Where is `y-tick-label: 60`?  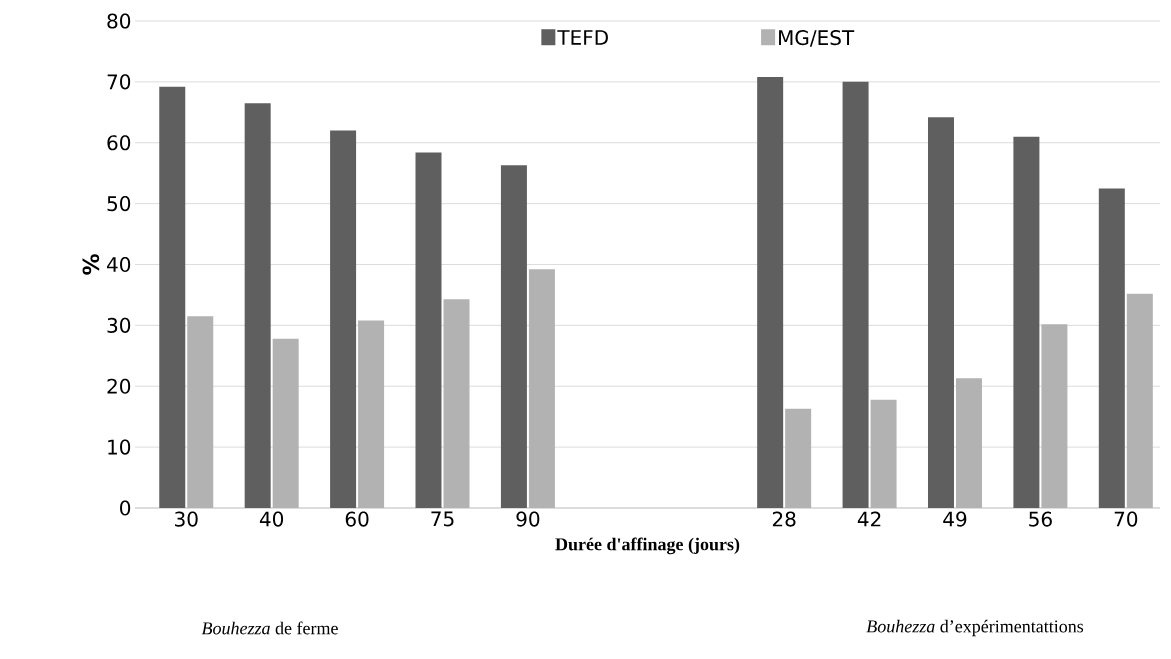
y-tick-label: 60 is located at coordinates (119, 143).